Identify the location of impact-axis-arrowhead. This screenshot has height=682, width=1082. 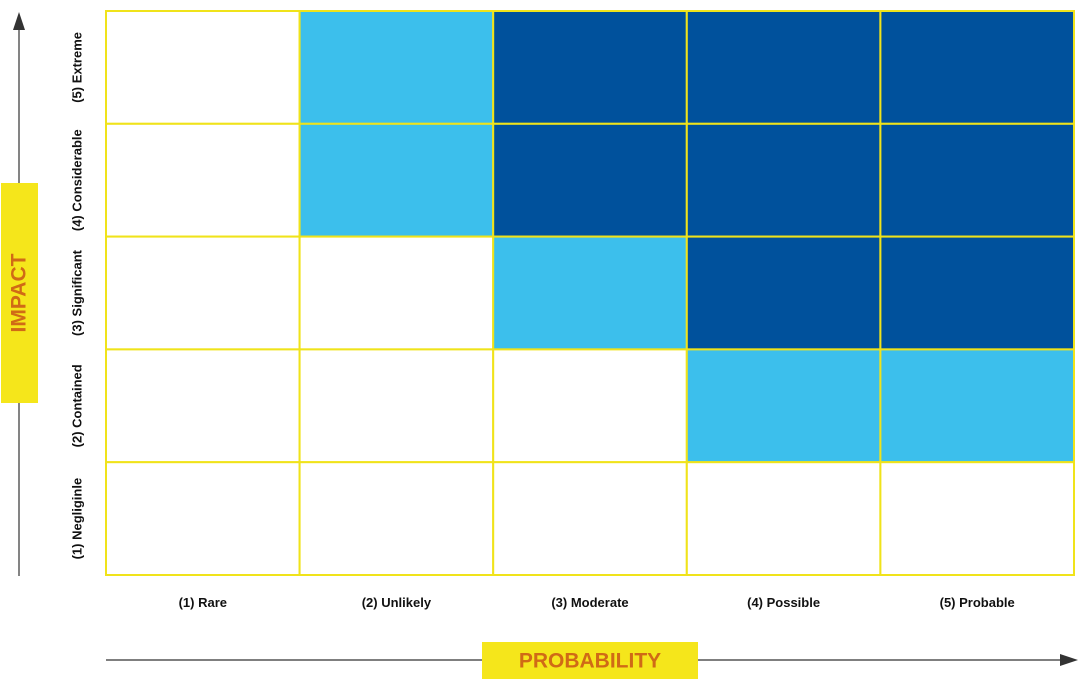
(19, 21).